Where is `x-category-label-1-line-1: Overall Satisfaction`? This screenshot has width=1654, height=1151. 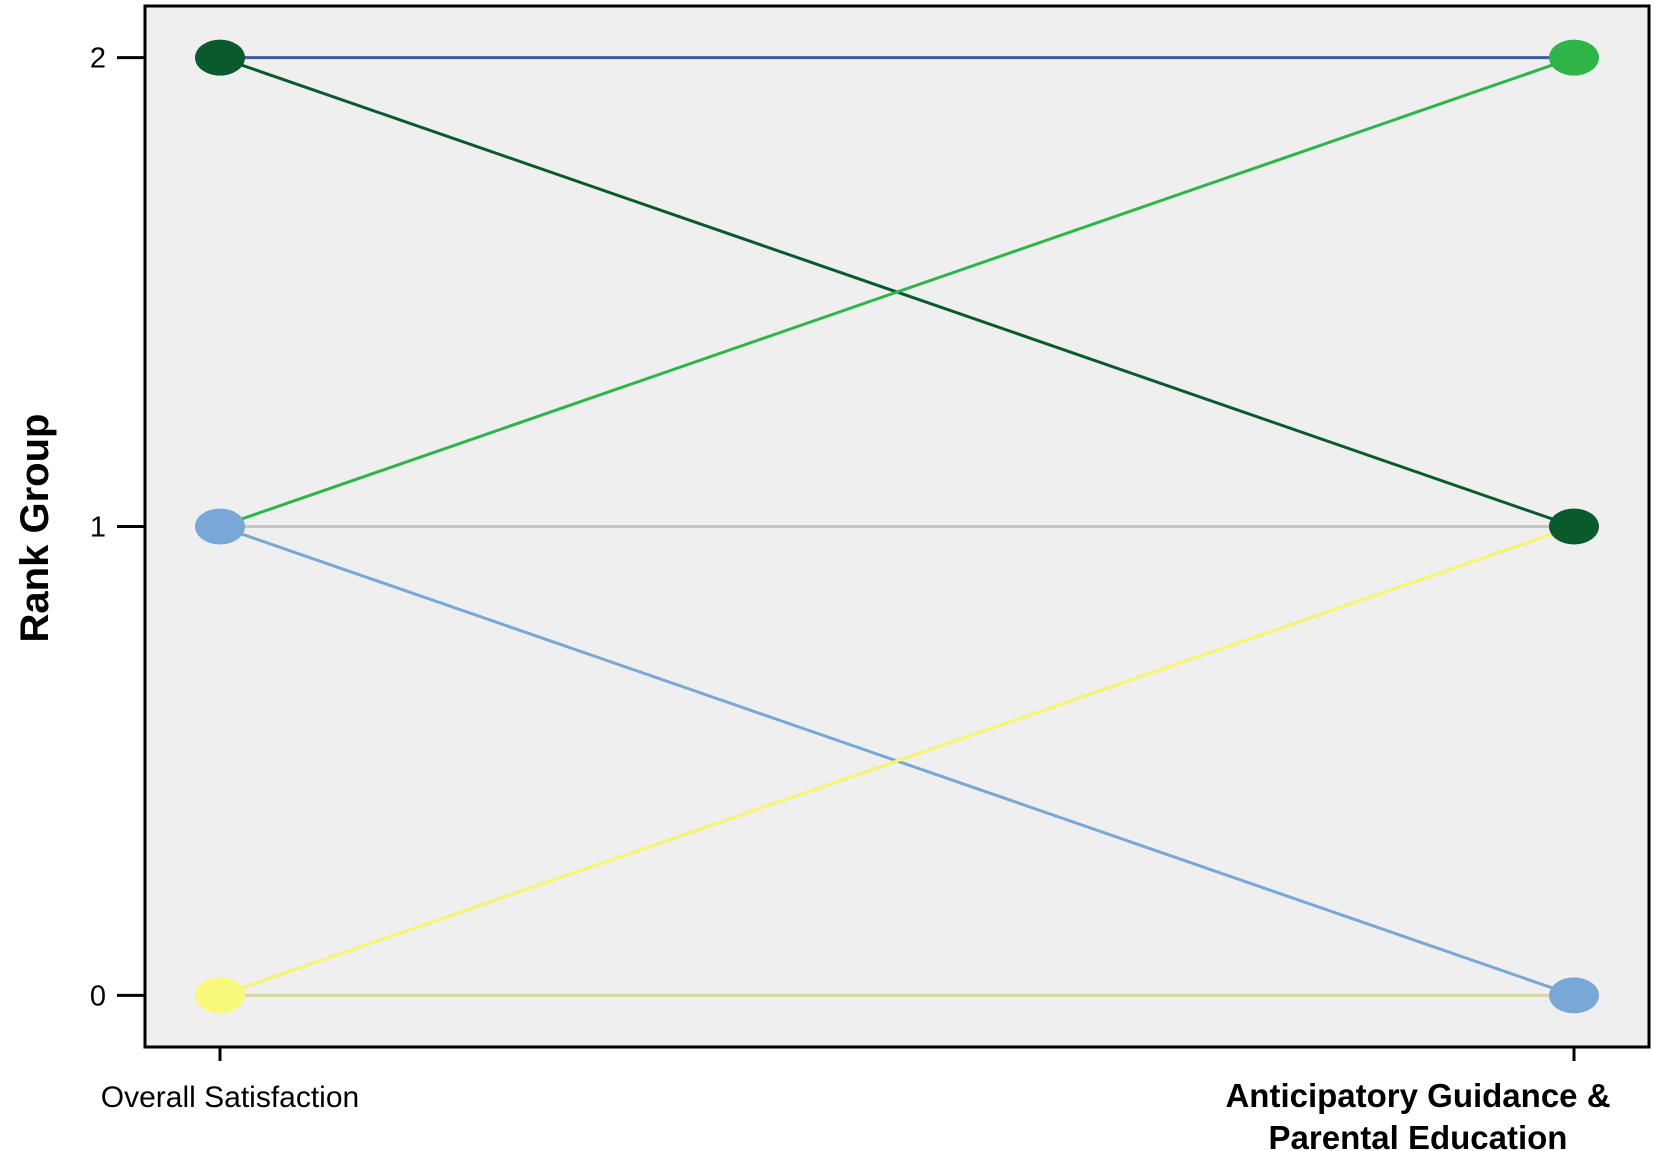
x-category-label-1-line-1: Overall Satisfaction is located at coordinates (230, 1097).